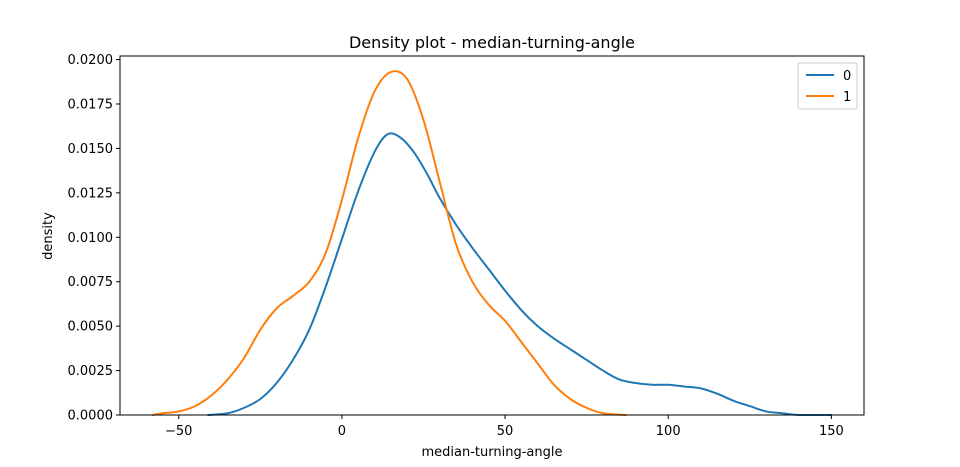 This screenshot has height=467, width=960. What do you see at coordinates (91, 60) in the screenshot?
I see `y-tick-label: 0.0200` at bounding box center [91, 60].